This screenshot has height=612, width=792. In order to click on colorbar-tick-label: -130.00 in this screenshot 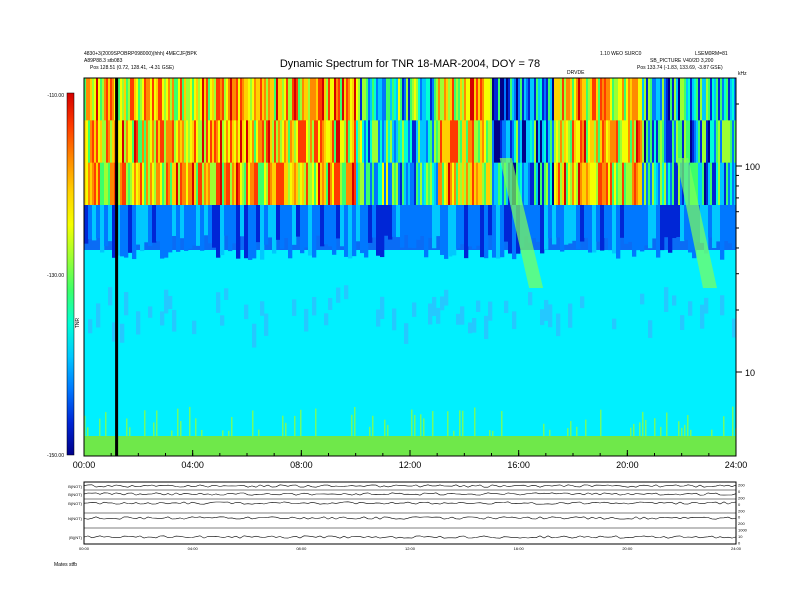, I will do `click(55, 276)`.